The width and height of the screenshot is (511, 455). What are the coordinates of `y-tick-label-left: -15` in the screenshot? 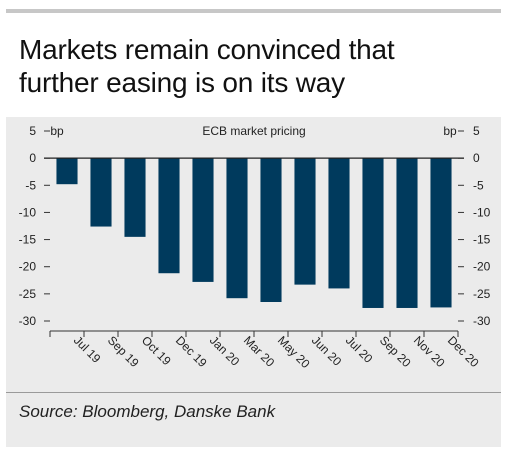 It's located at (28, 240).